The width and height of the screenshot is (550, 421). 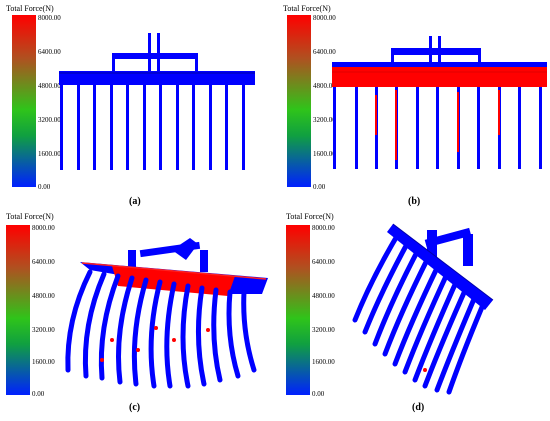 What do you see at coordinates (157, 101) in the screenshot?
I see `rake-model-a` at bounding box center [157, 101].